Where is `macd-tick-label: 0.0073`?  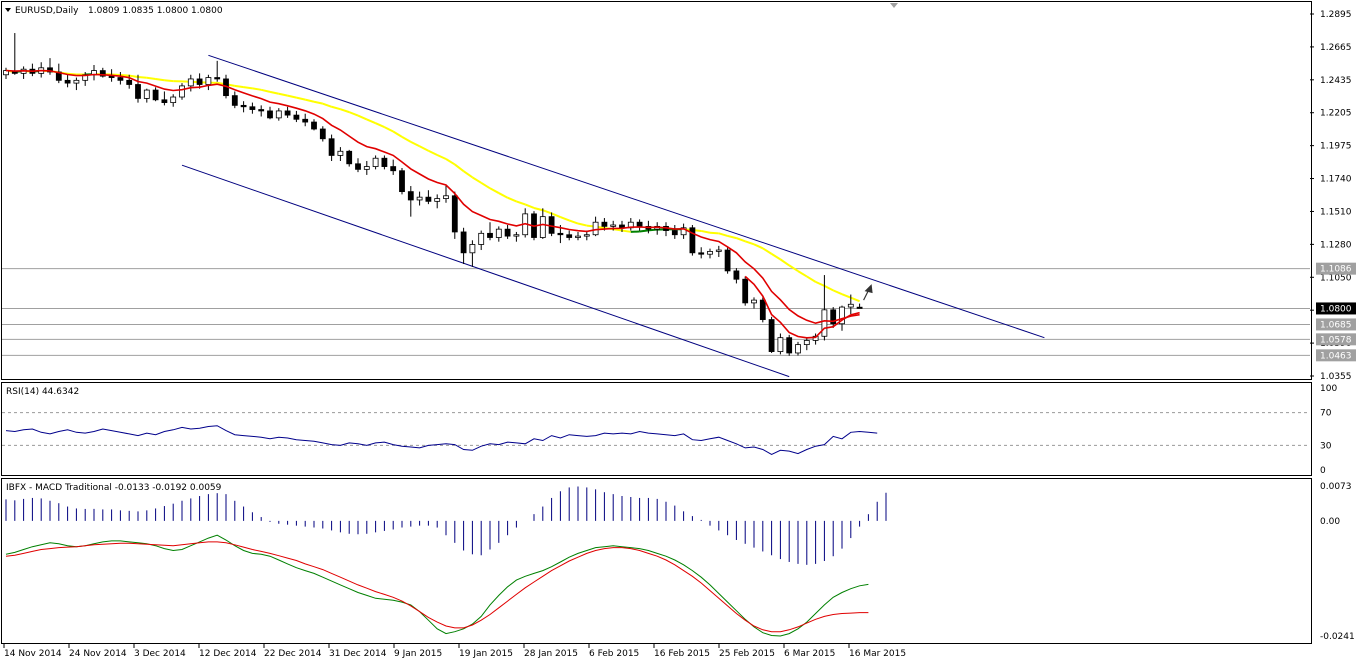
macd-tick-label: 0.0073 is located at coordinates (1336, 487).